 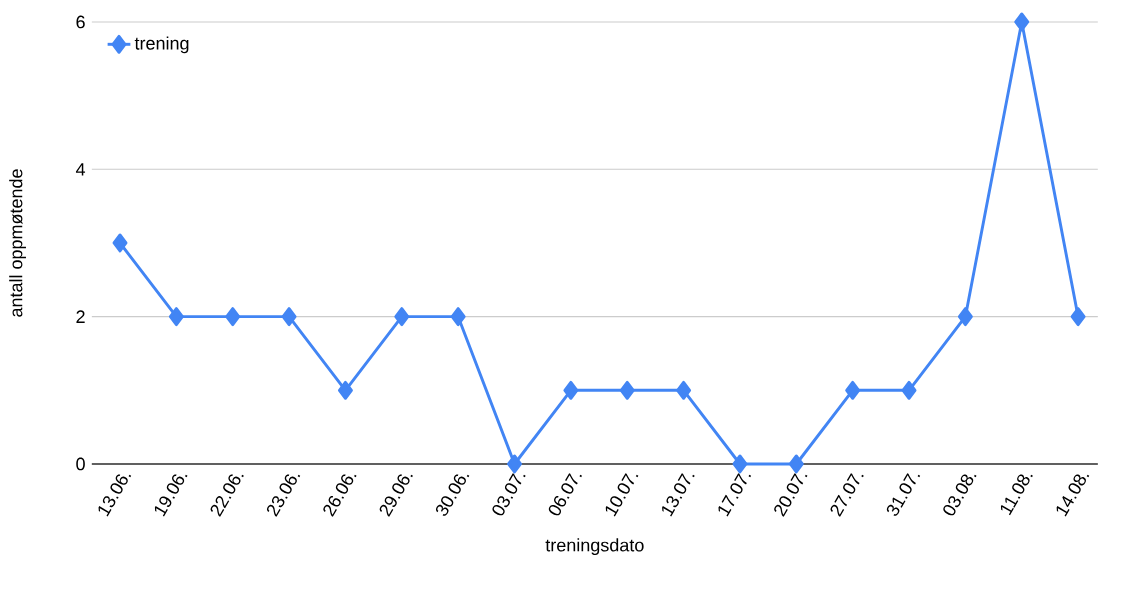 I want to click on y-tick-label: 6, so click(x=80, y=22).